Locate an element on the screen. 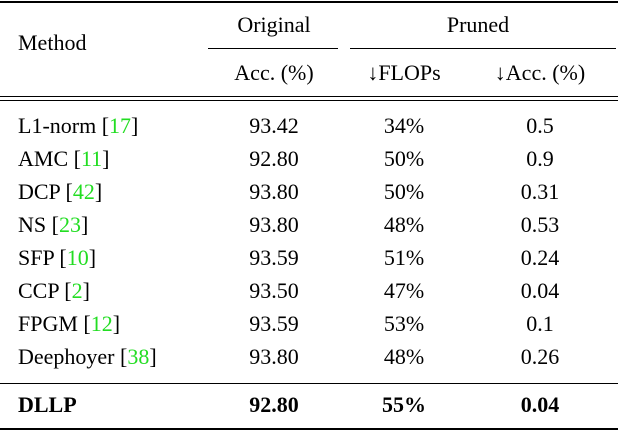 The width and height of the screenshot is (618, 432). pruned-rule is located at coordinates (483, 48).